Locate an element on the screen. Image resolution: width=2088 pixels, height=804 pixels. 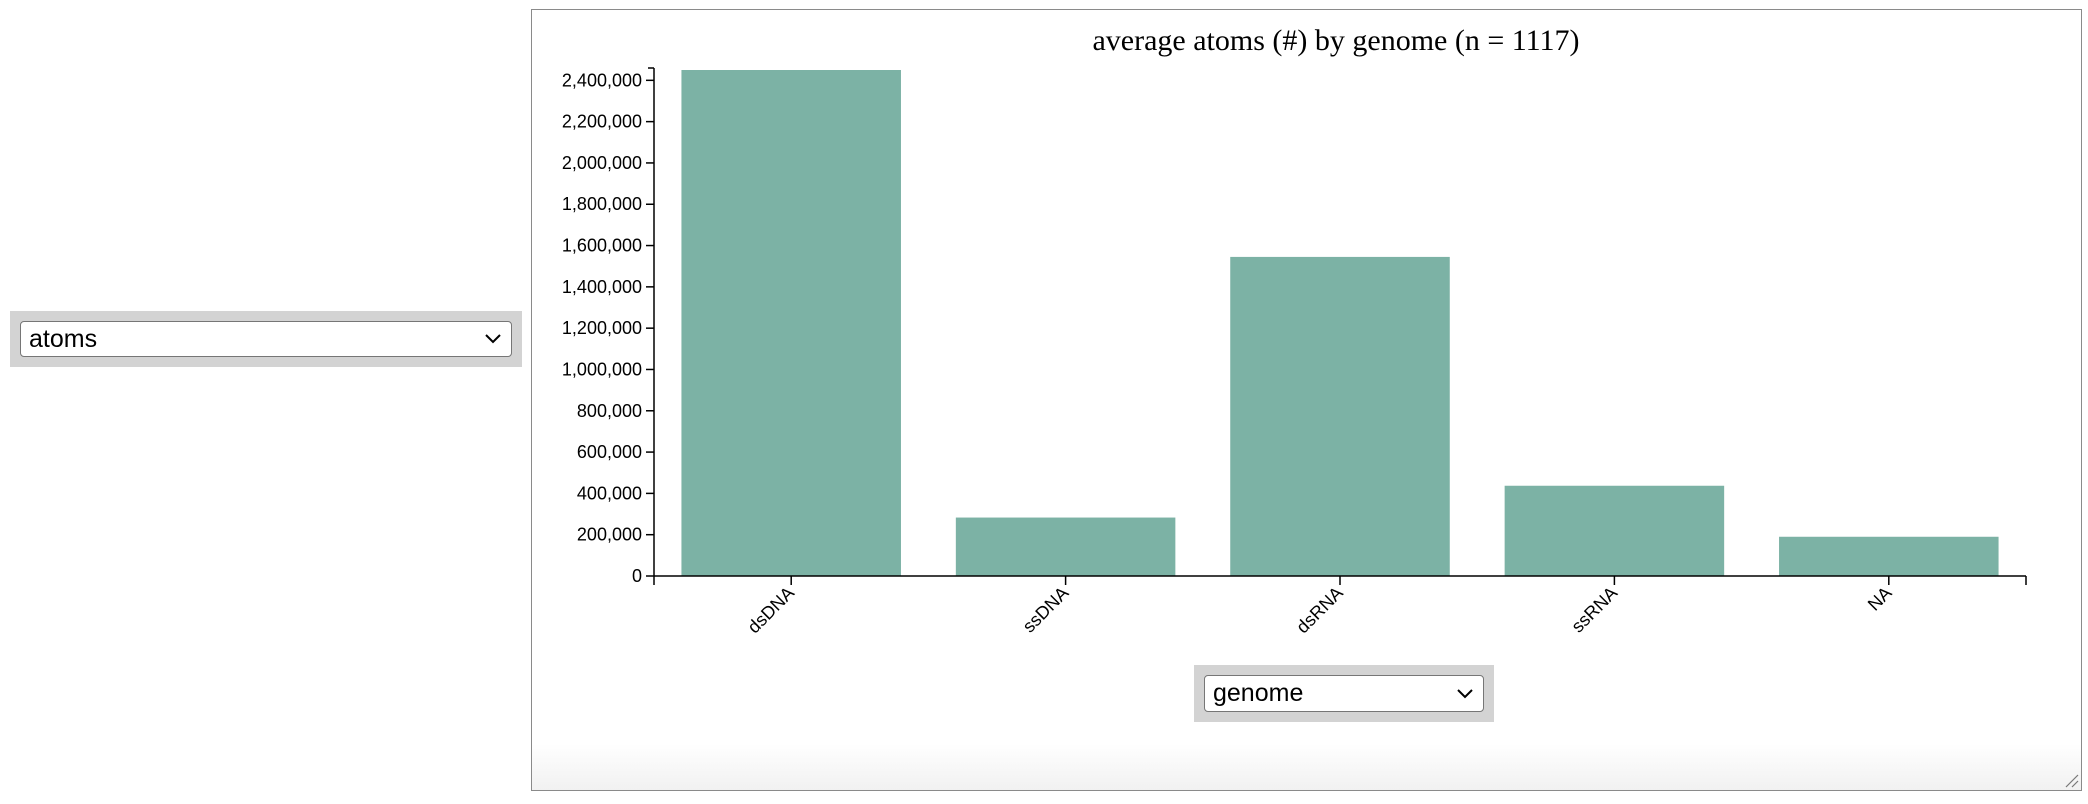
y-variable-select-value: atoms is located at coordinates (63, 339).